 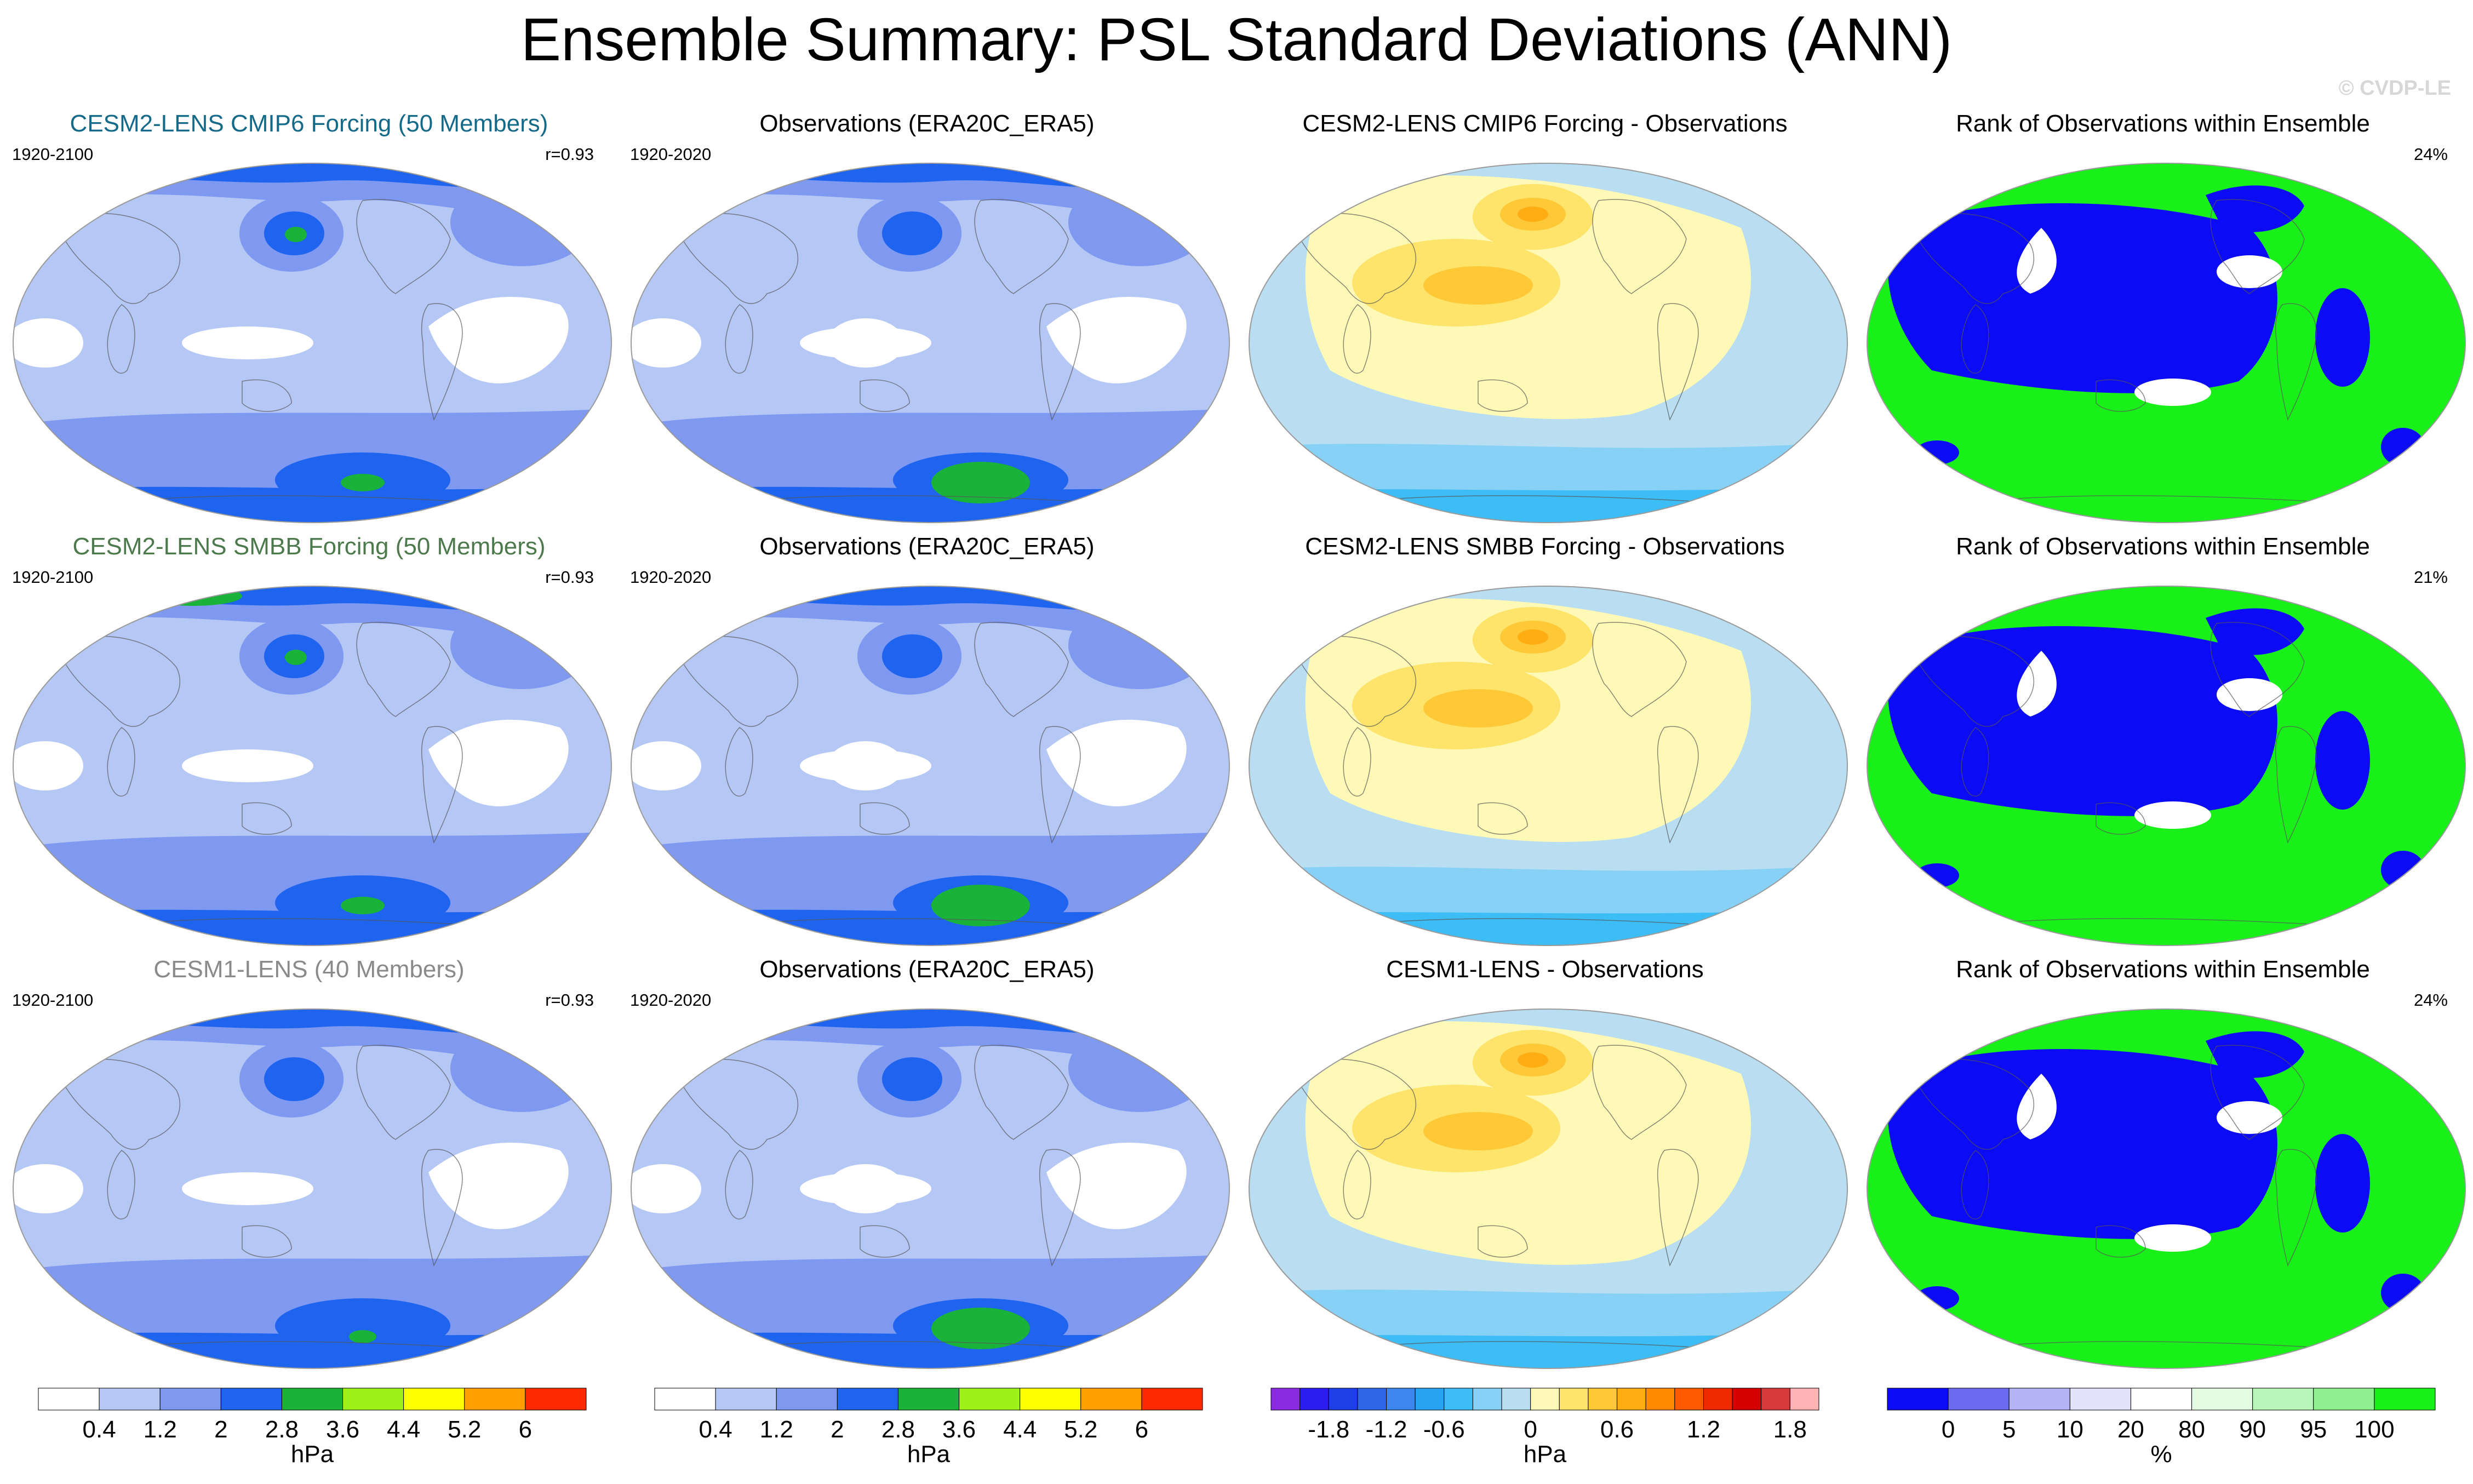 What do you see at coordinates (1545, 1165) in the screenshot?
I see `panel-diff-row3: CESM1-LENS - Observations` at bounding box center [1545, 1165].